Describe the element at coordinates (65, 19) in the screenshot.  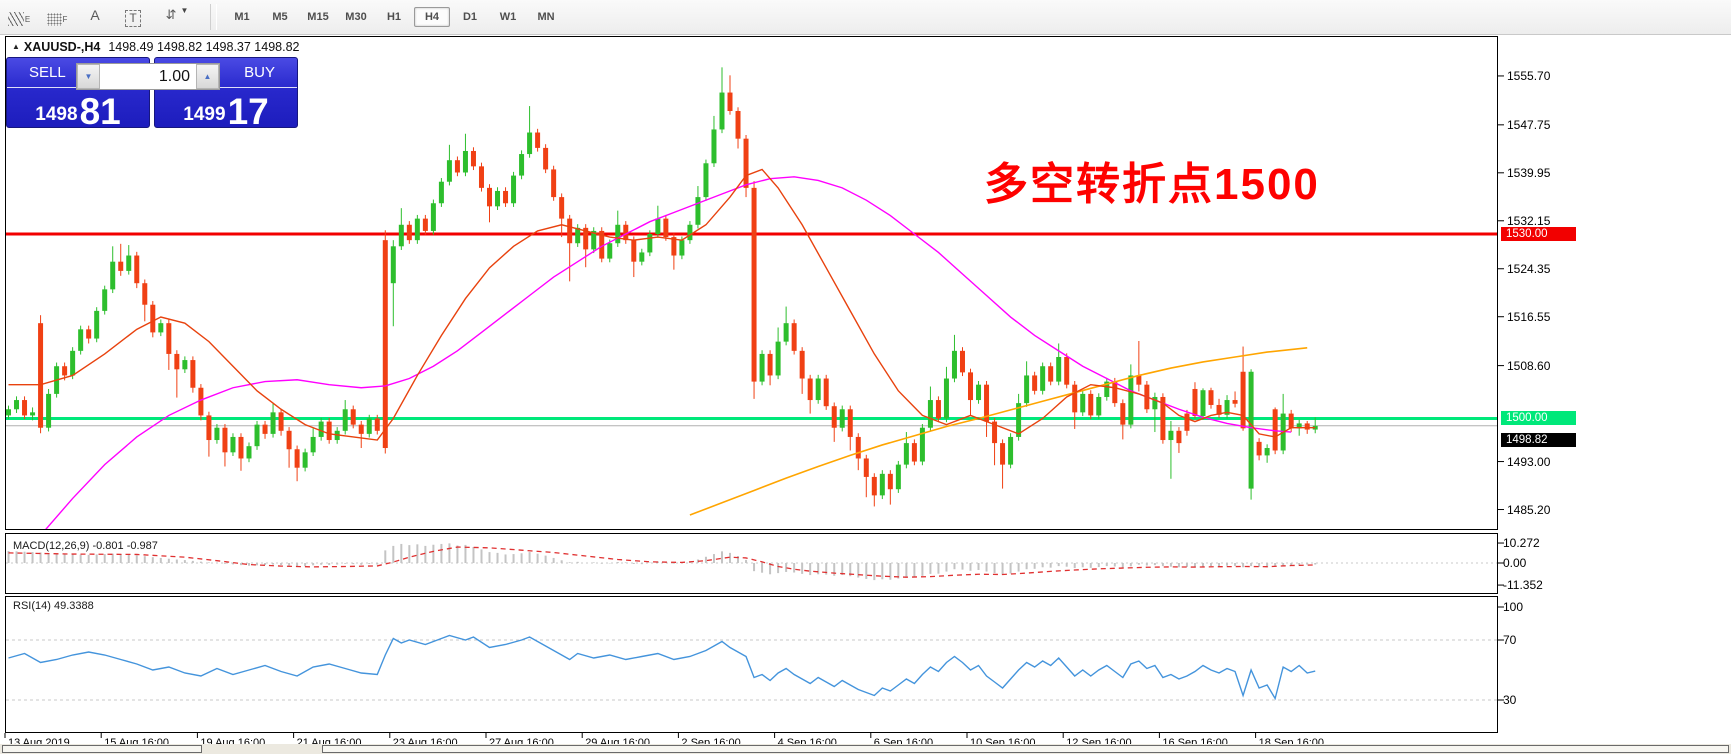
I see `grid-sub: F` at that location.